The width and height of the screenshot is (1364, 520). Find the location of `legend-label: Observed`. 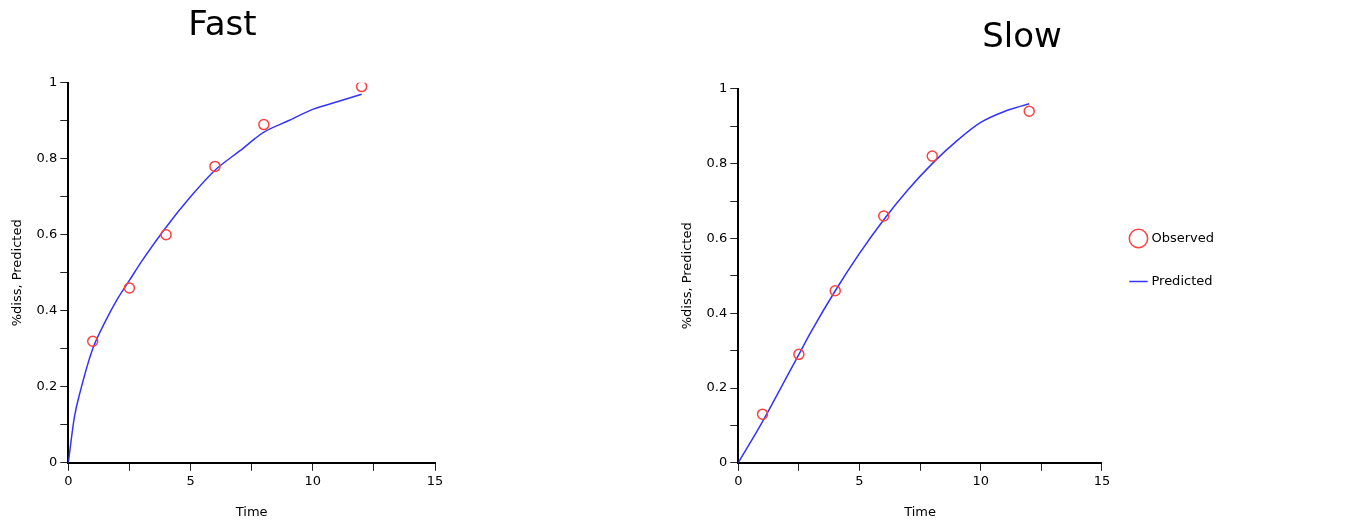

legend-label: Observed is located at coordinates (1182, 237).